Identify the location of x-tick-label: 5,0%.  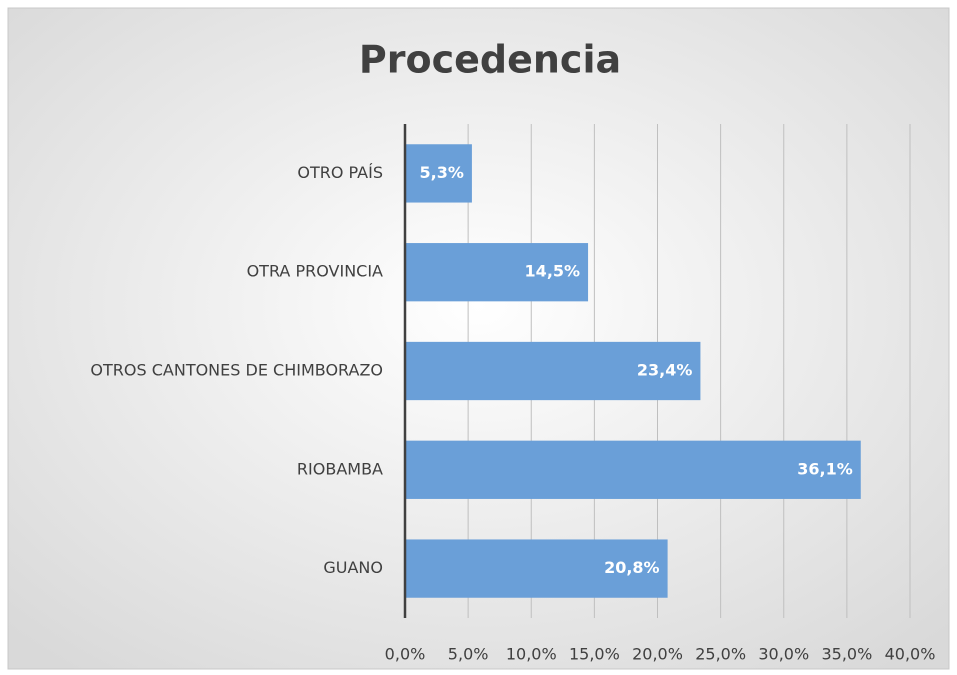
(468, 654).